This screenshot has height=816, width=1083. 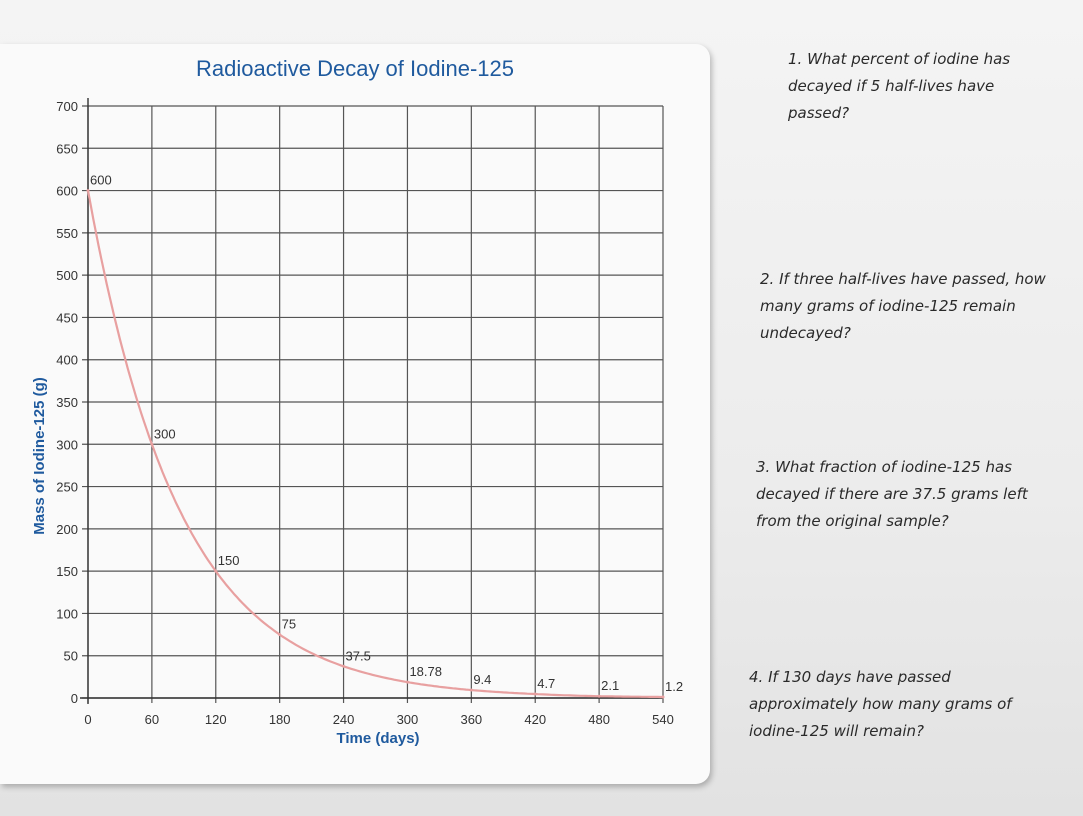 I want to click on data-label: 37.5, so click(x=358, y=655).